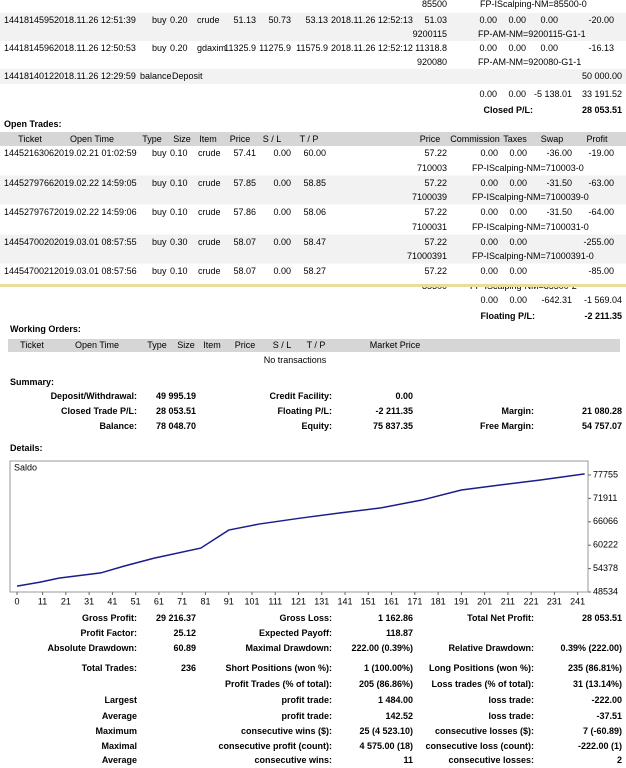  I want to click on stat-label: profit trade:, so click(307, 716).